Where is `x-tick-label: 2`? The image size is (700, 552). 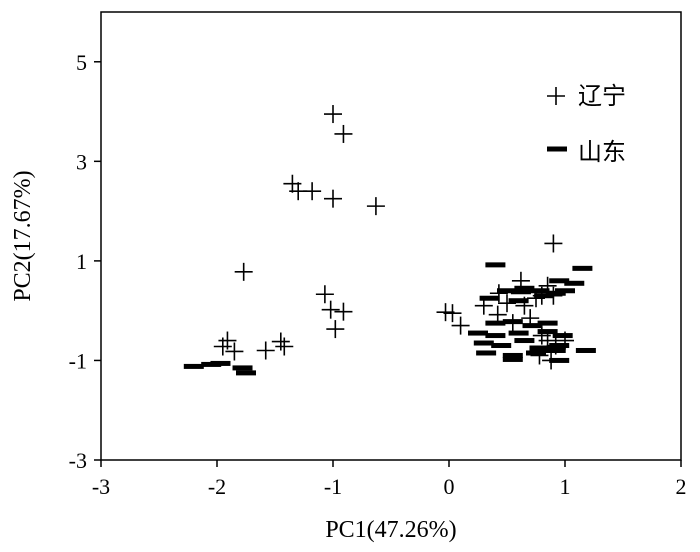
x-tick-label: 2 is located at coordinates (681, 486).